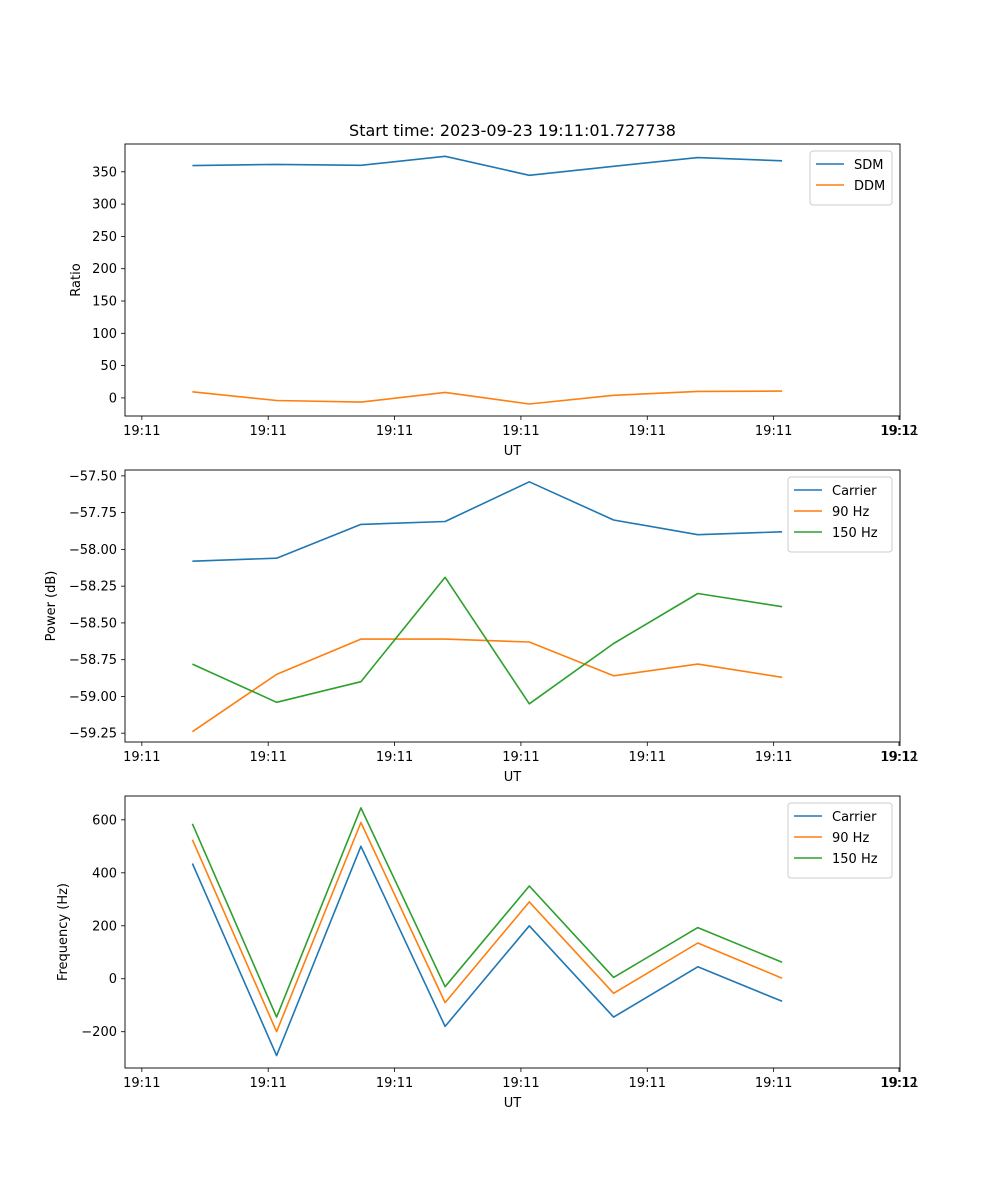 This screenshot has height=1200, width=1000. I want to click on y-axis-label: Ratio, so click(76, 279).